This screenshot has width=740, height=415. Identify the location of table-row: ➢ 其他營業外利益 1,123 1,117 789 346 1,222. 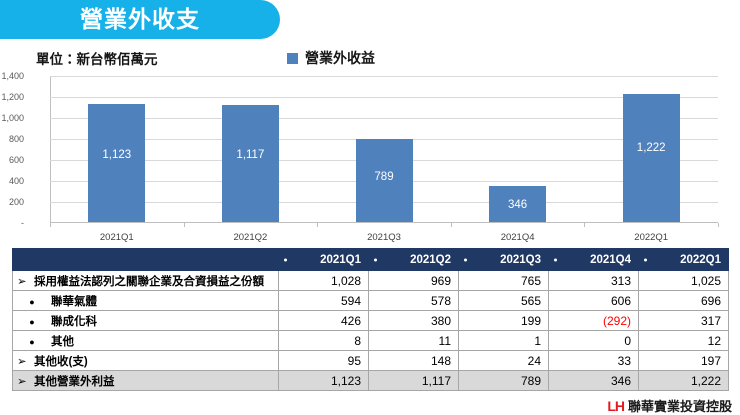
(370, 380).